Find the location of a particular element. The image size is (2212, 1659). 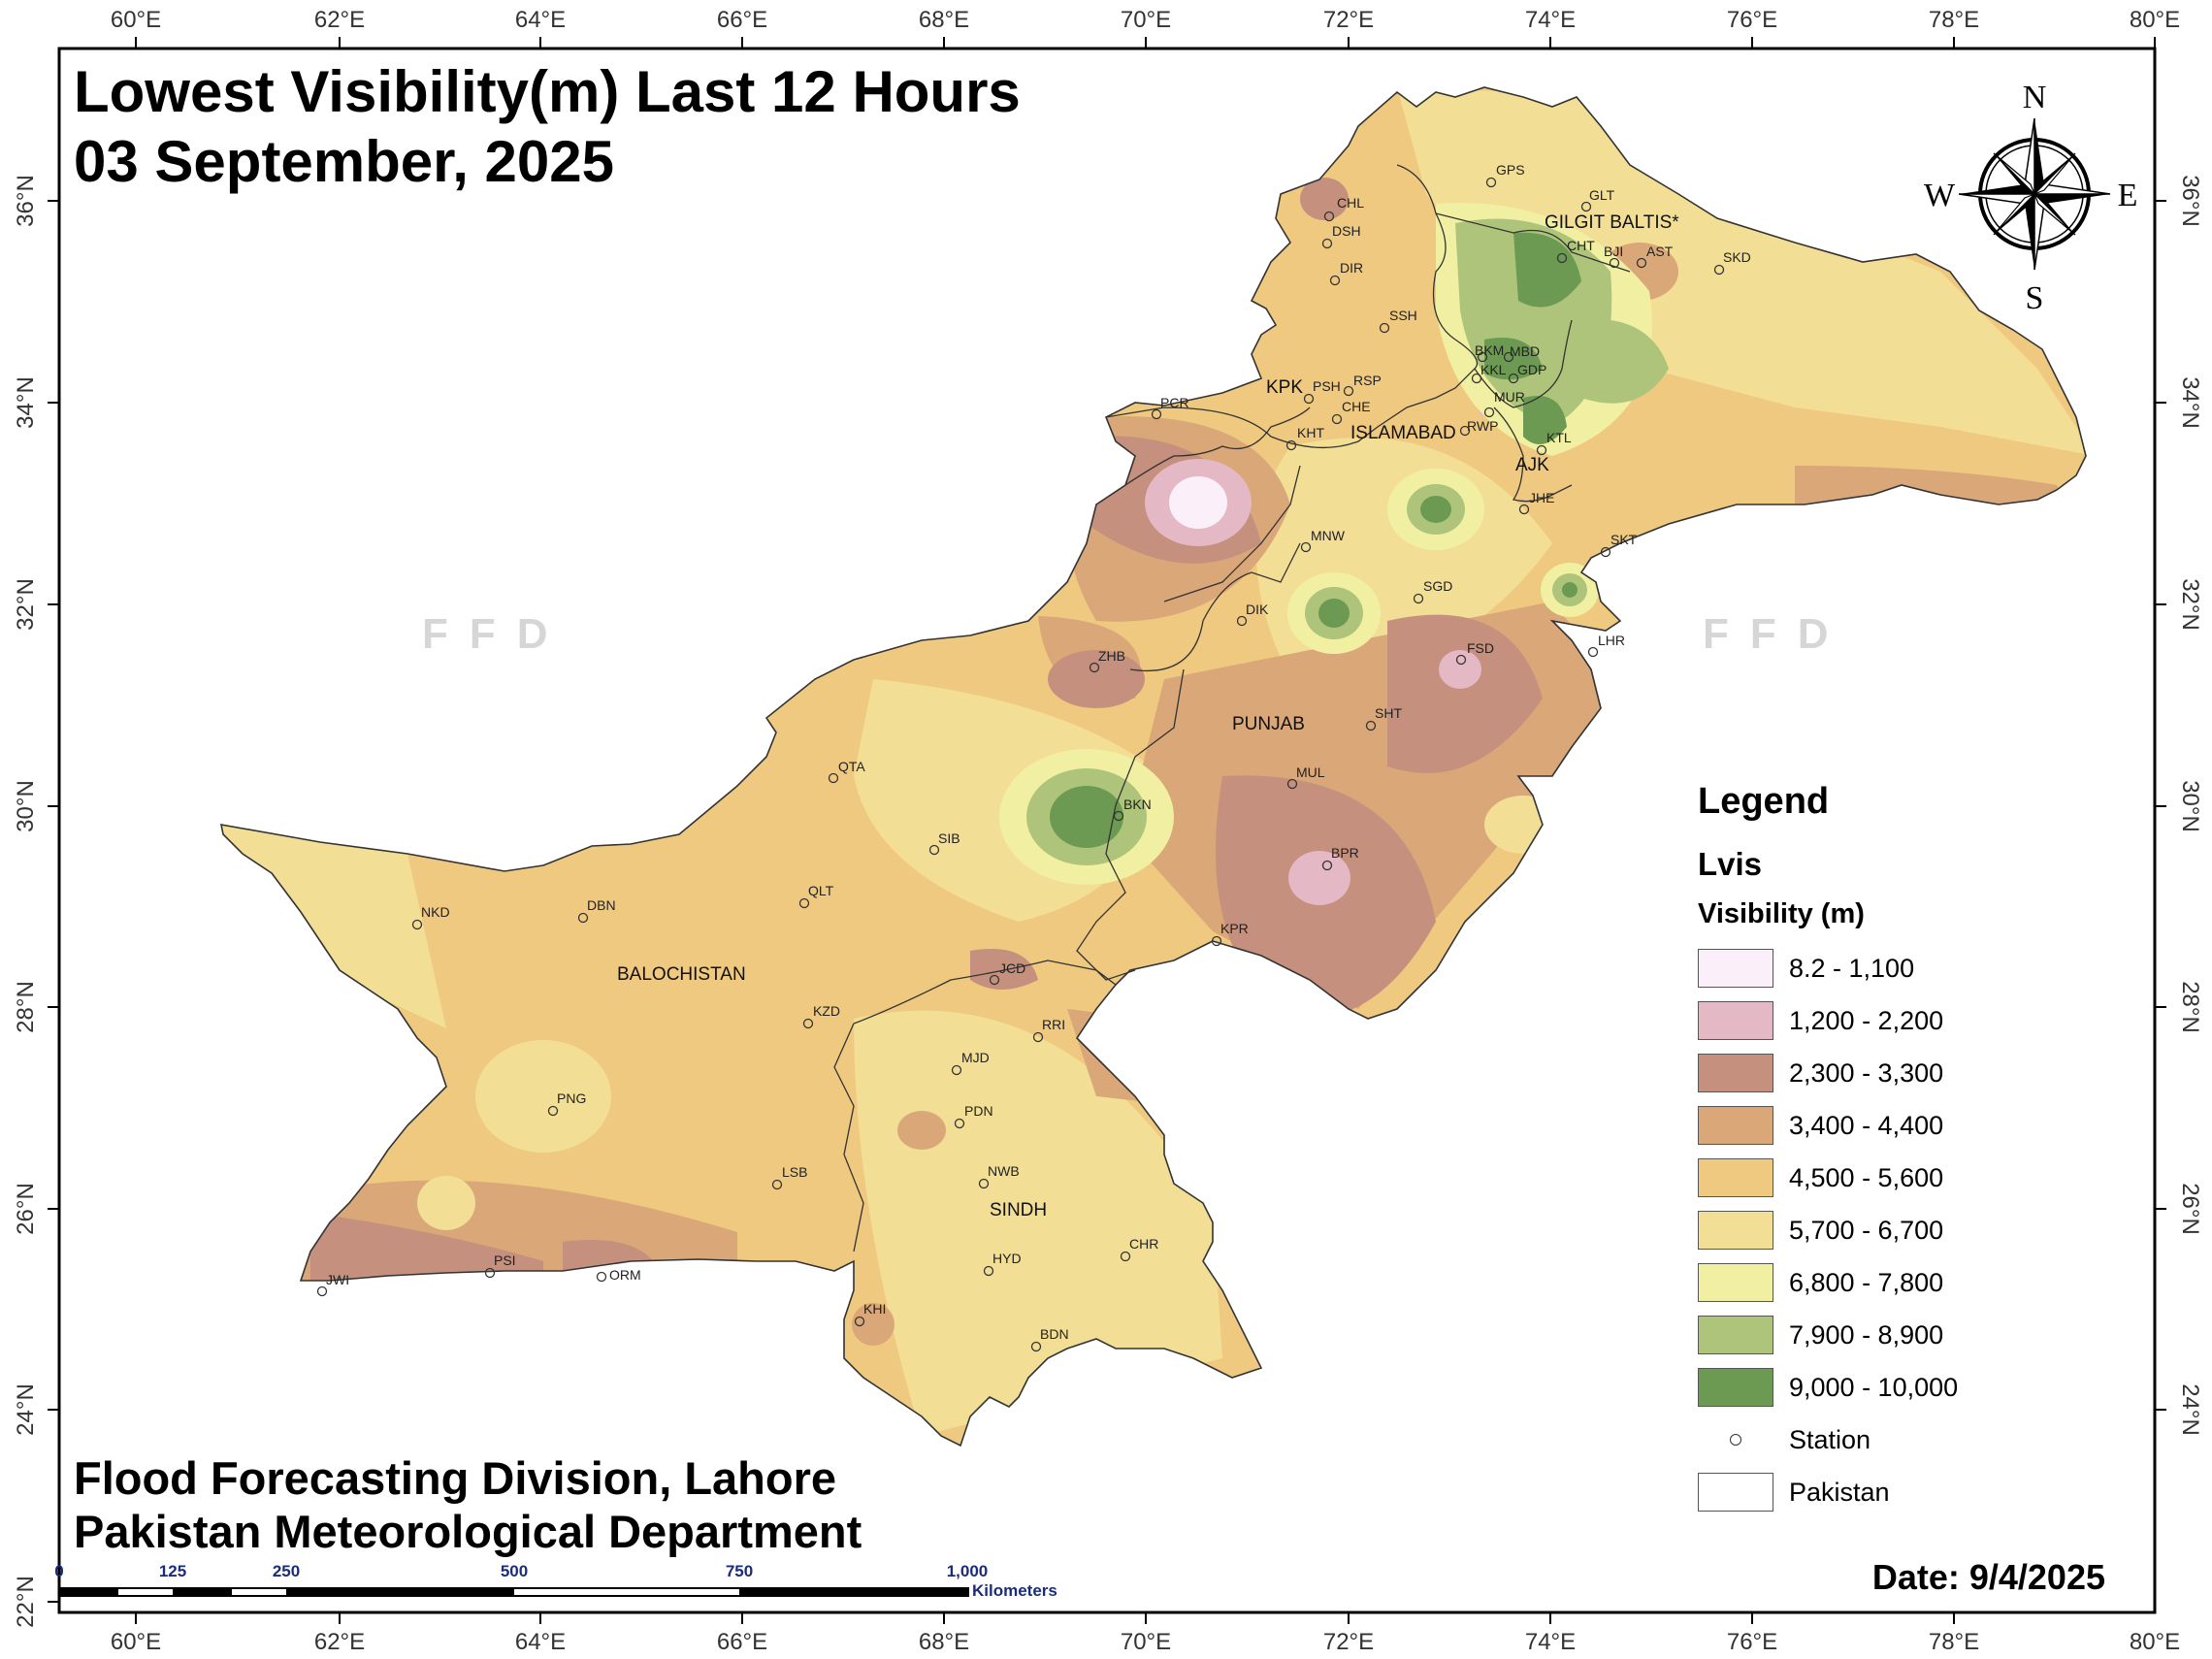

legend-class-row: 5,700 - 6,700 is located at coordinates (1882, 1230).